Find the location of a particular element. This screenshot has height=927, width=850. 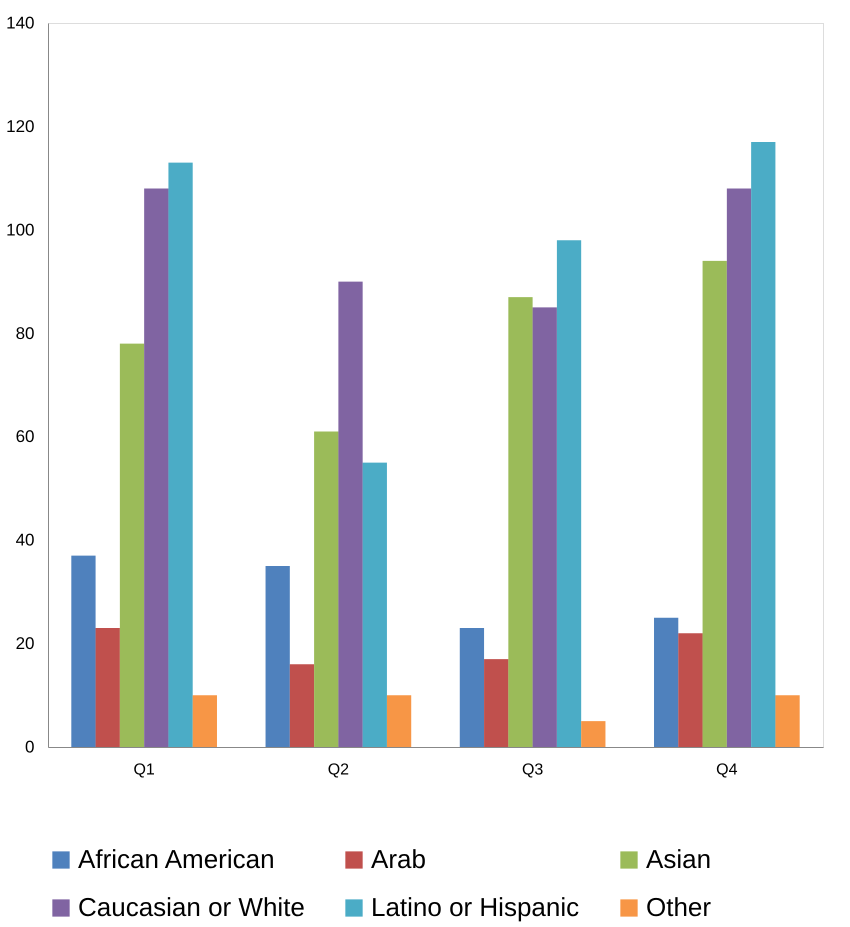

y-tick-label: 0 is located at coordinates (29, 747).